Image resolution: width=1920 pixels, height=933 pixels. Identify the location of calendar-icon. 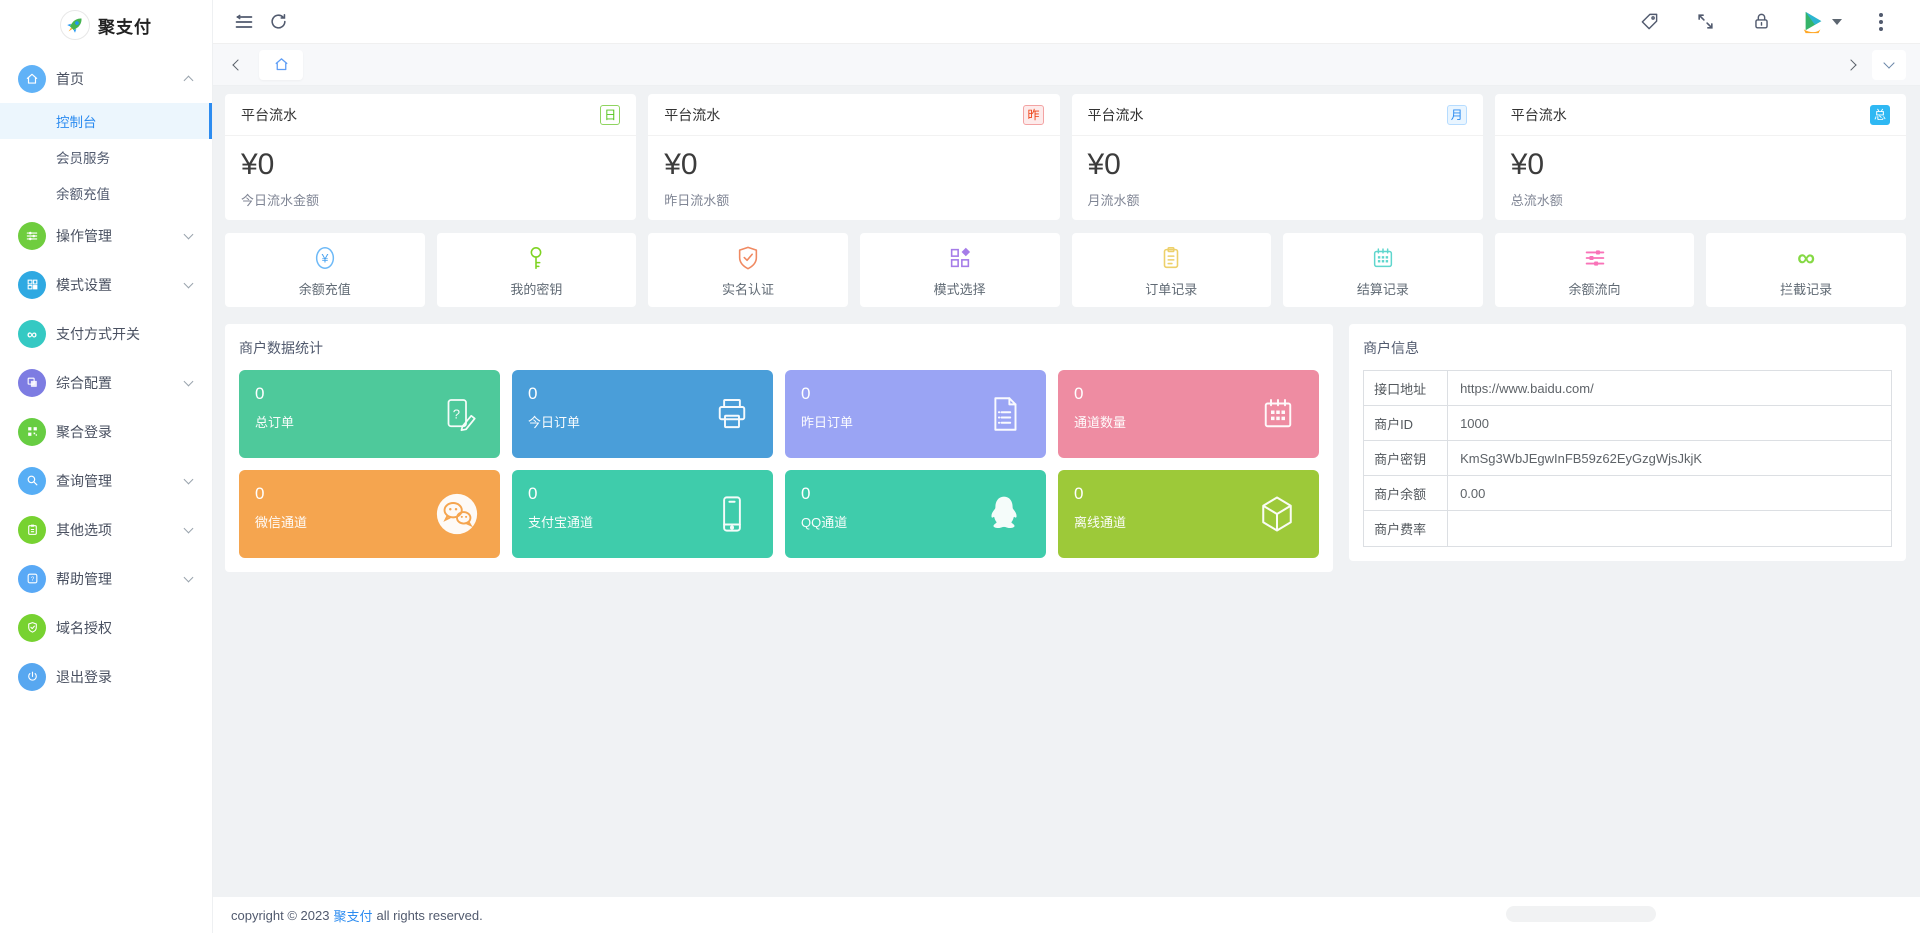
(1278, 414).